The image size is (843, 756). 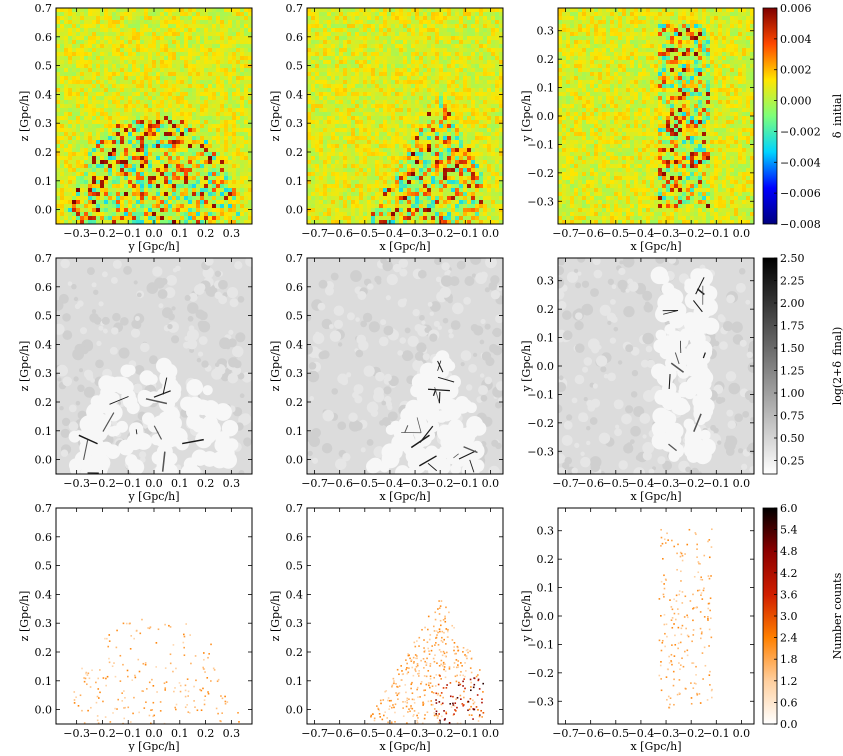 I want to click on colorbar-tick-label: −0.008, so click(x=800, y=224).